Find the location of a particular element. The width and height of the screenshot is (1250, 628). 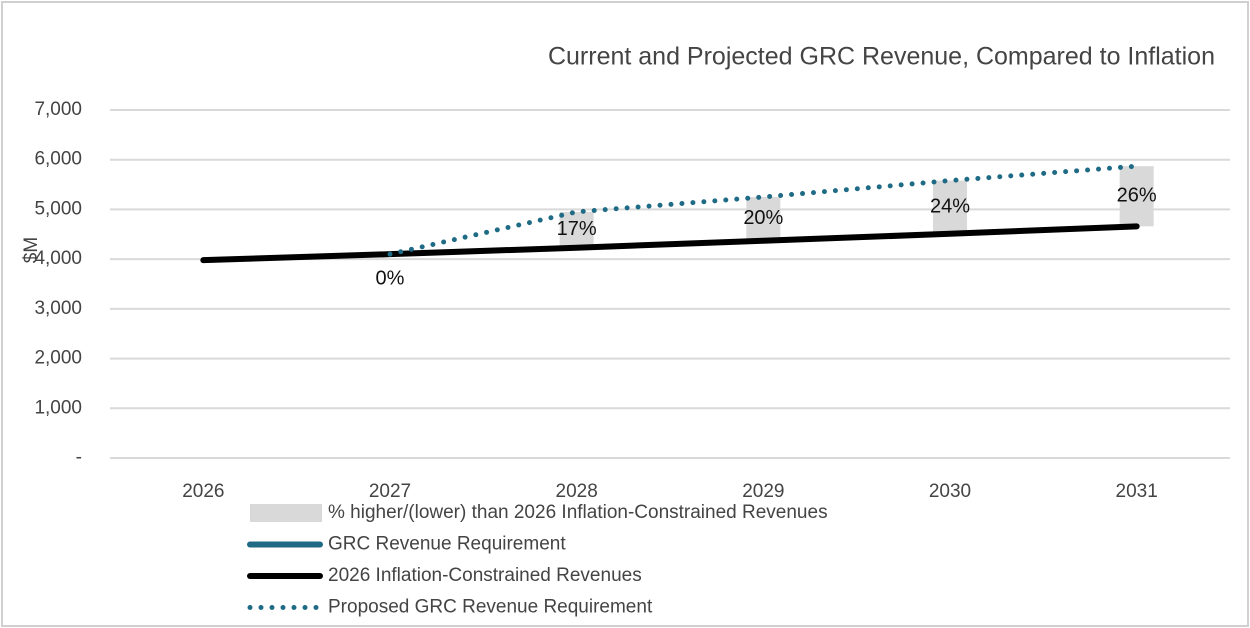

data-label: 17% is located at coordinates (577, 229).